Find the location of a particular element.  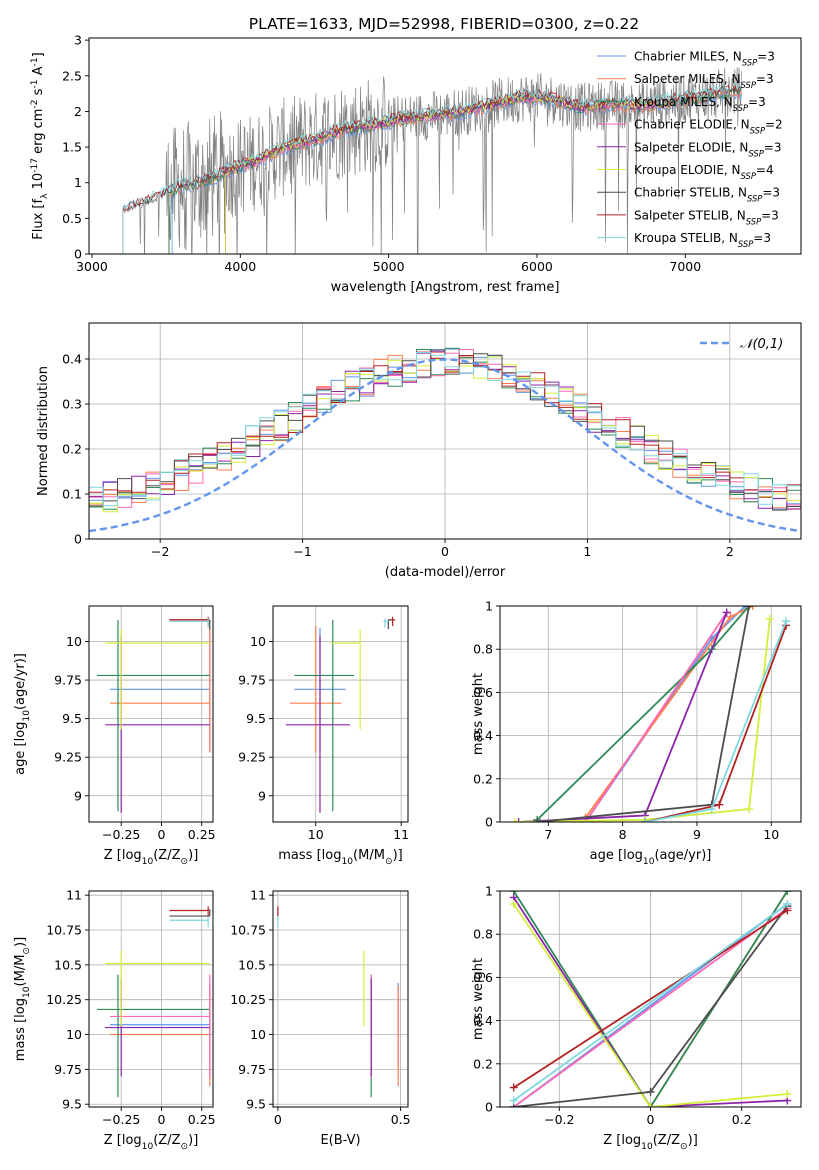

spectrum-legend-label: Kroupa MILES, NSSP=3 is located at coordinates (700, 104).